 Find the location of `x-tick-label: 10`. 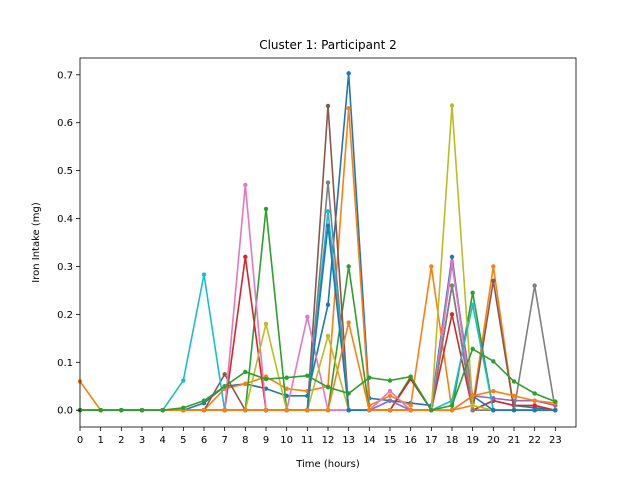

x-tick-label: 10 is located at coordinates (286, 440).